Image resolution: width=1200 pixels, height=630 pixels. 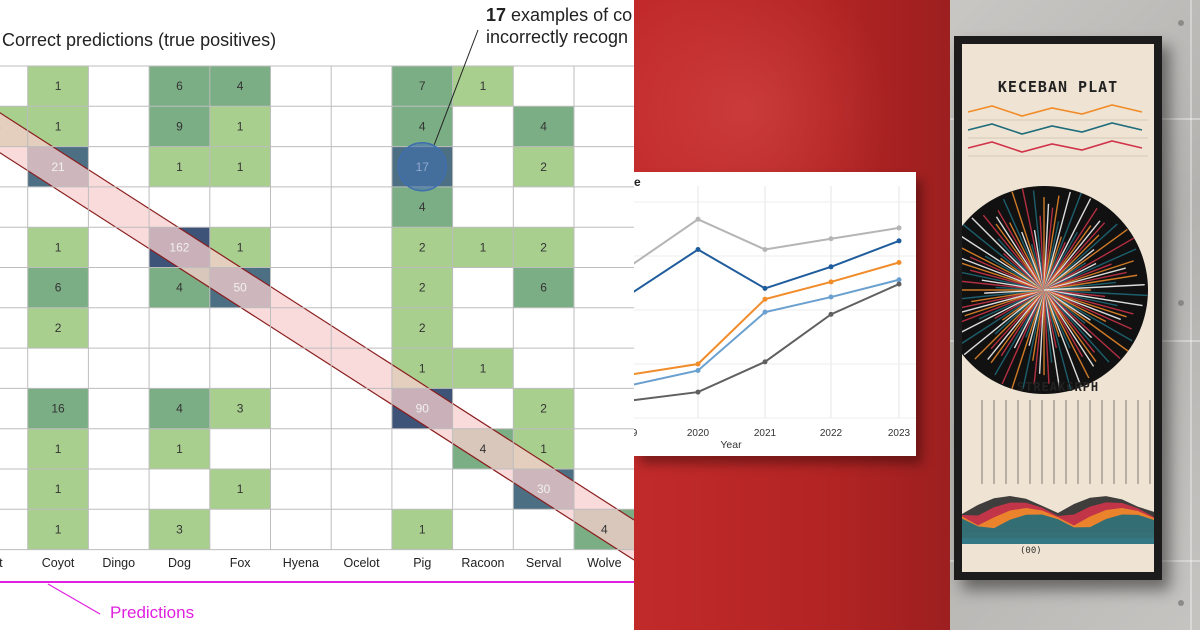 I want to click on column-label: Dingo, so click(x=118, y=563).